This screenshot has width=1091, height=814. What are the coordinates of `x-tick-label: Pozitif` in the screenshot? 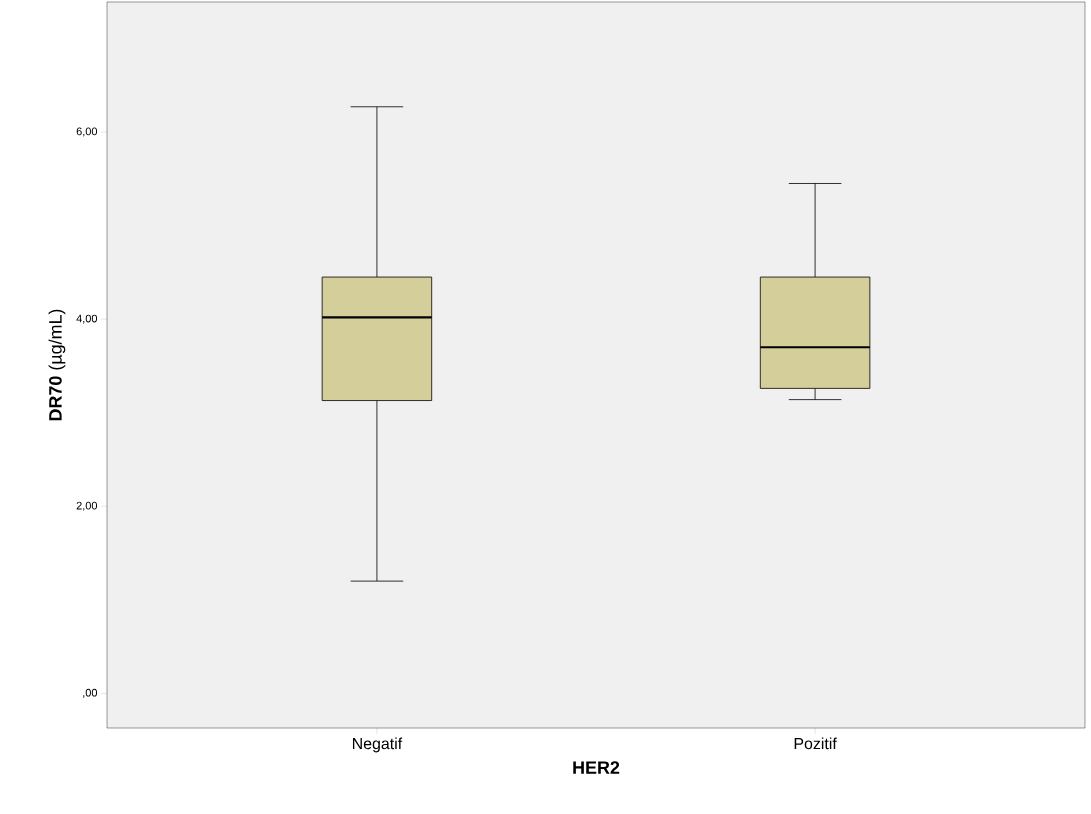 It's located at (815, 743).